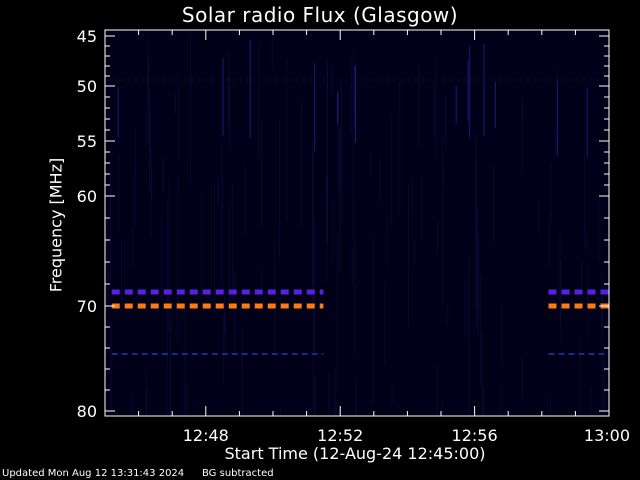 The width and height of the screenshot is (640, 480). What do you see at coordinates (206, 435) in the screenshot?
I see `x-tick-label: 12:48` at bounding box center [206, 435].